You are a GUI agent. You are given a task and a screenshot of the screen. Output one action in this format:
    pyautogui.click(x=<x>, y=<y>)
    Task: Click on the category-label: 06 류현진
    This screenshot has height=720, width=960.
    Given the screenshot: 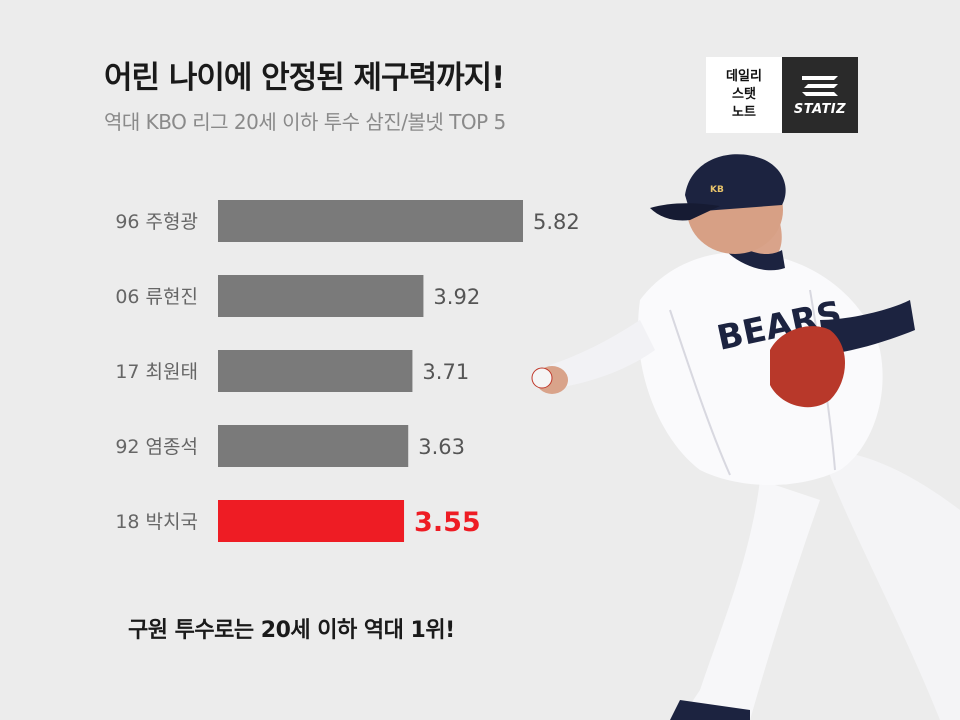 What is the action you would take?
    pyautogui.click(x=156, y=297)
    